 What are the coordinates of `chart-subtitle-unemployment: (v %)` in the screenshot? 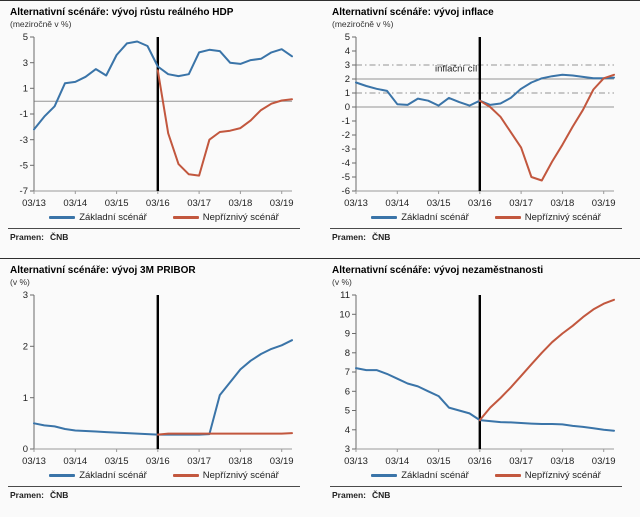 It's located at (342, 282).